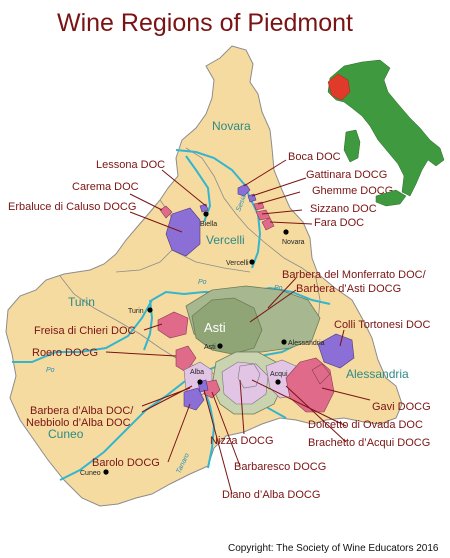  What do you see at coordinates (259, 206) in the screenshot?
I see `area-ghemme` at bounding box center [259, 206].